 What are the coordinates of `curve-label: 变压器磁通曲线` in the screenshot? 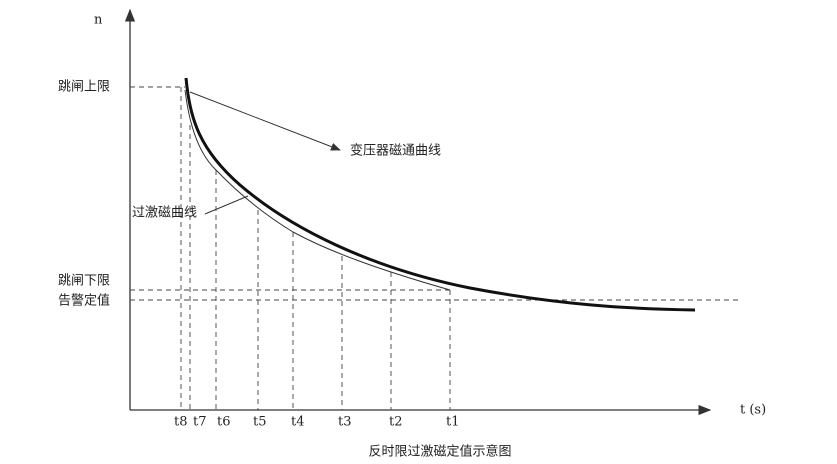 It's located at (395, 151).